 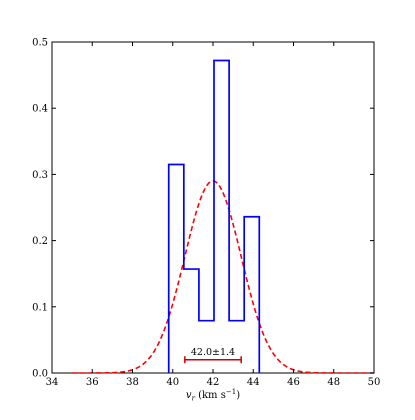 I want to click on x-tick-label: 40, so click(x=172, y=382).